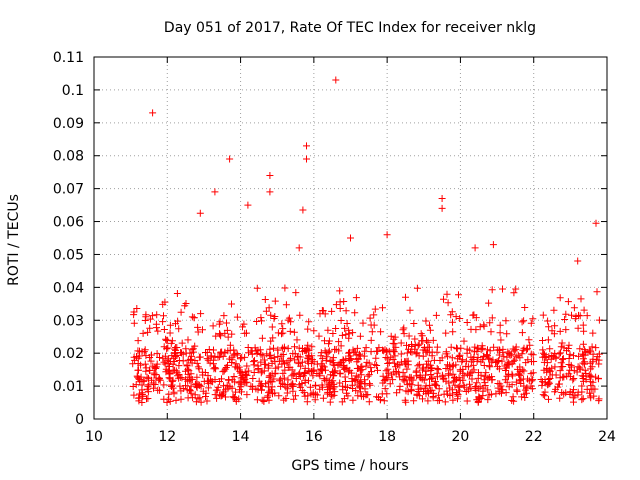 This screenshot has width=640, height=480. I want to click on y-tick-label: 0.09, so click(68, 124).